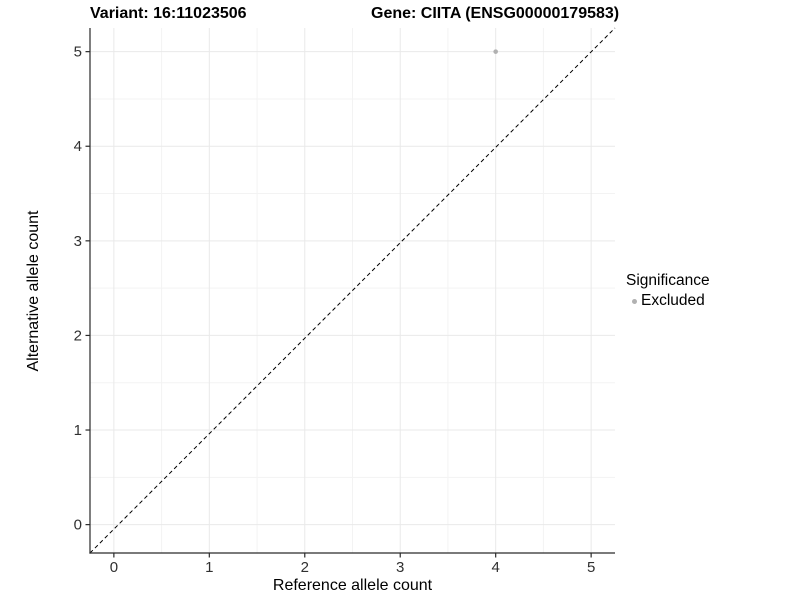 Image resolution: width=800 pixels, height=600 pixels. I want to click on legend-title: Significance, so click(668, 280).